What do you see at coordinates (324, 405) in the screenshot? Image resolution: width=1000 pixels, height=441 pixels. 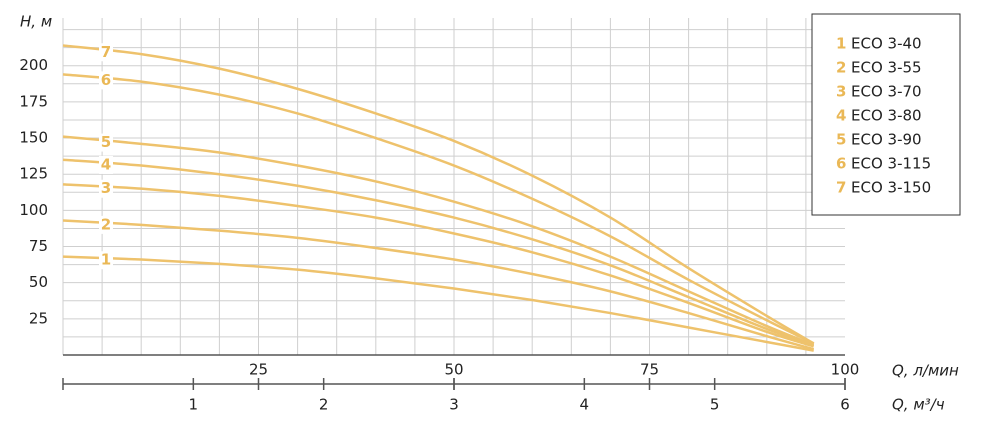 I see `x2-tick-label: 2` at bounding box center [324, 405].